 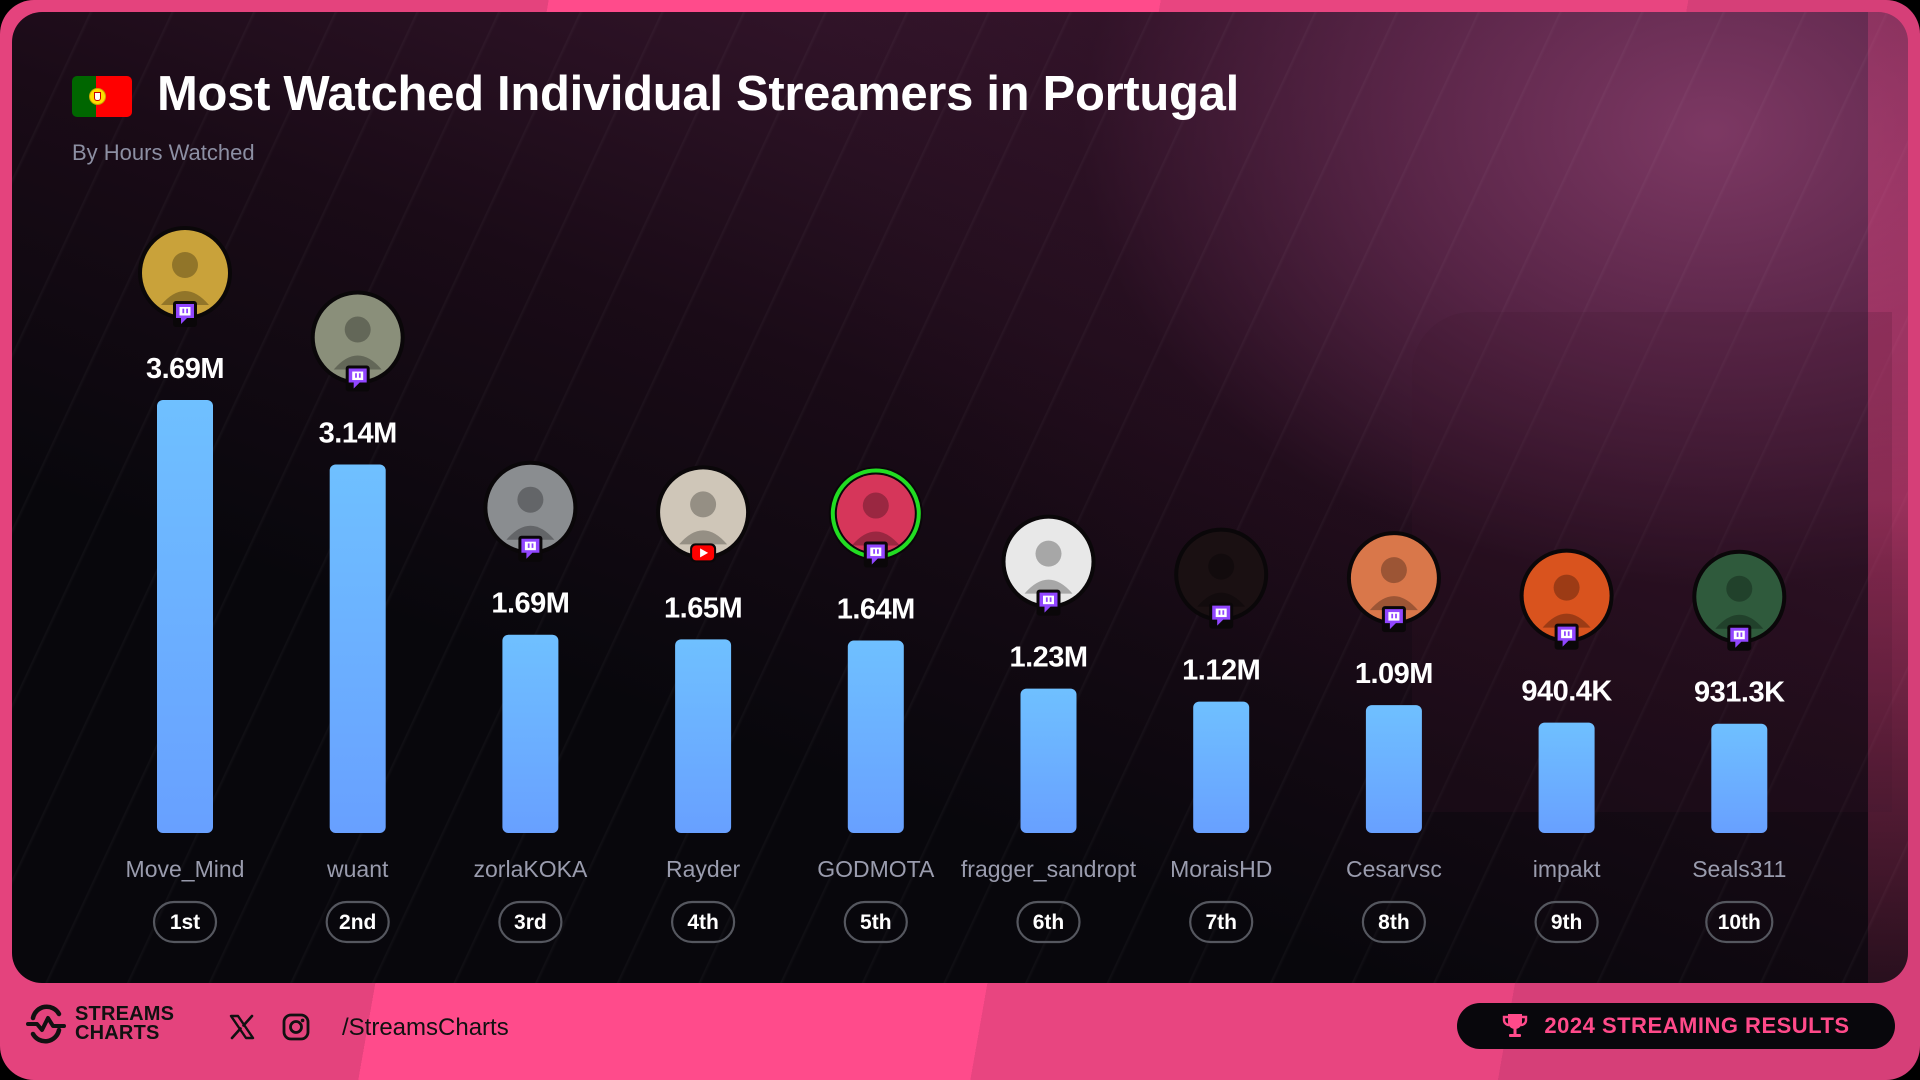 I want to click on rank-label: 2nd, so click(x=357, y=922).